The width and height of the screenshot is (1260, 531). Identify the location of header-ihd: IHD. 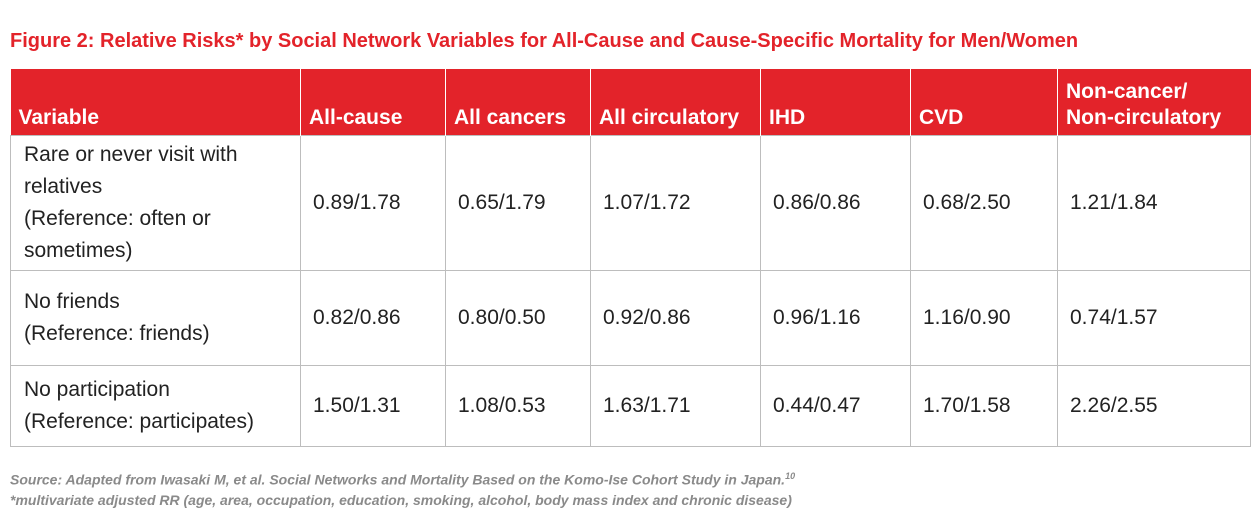
(835, 102).